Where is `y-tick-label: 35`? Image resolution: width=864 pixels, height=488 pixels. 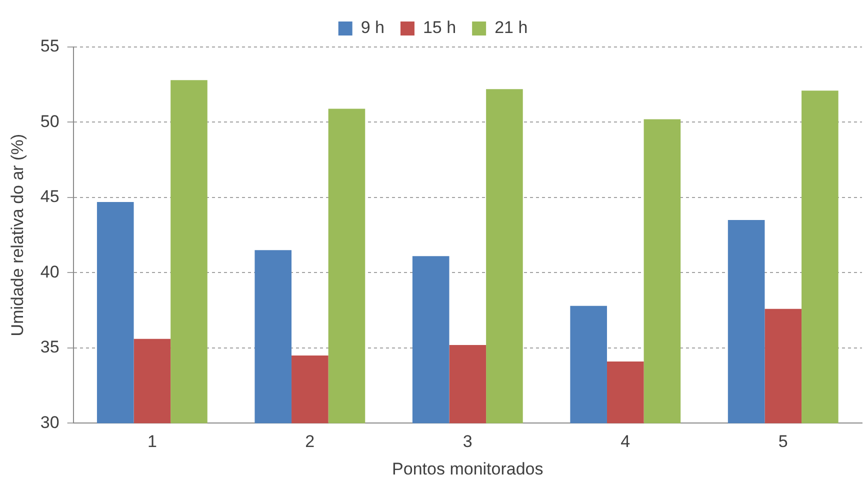
y-tick-label: 35 is located at coordinates (50, 347).